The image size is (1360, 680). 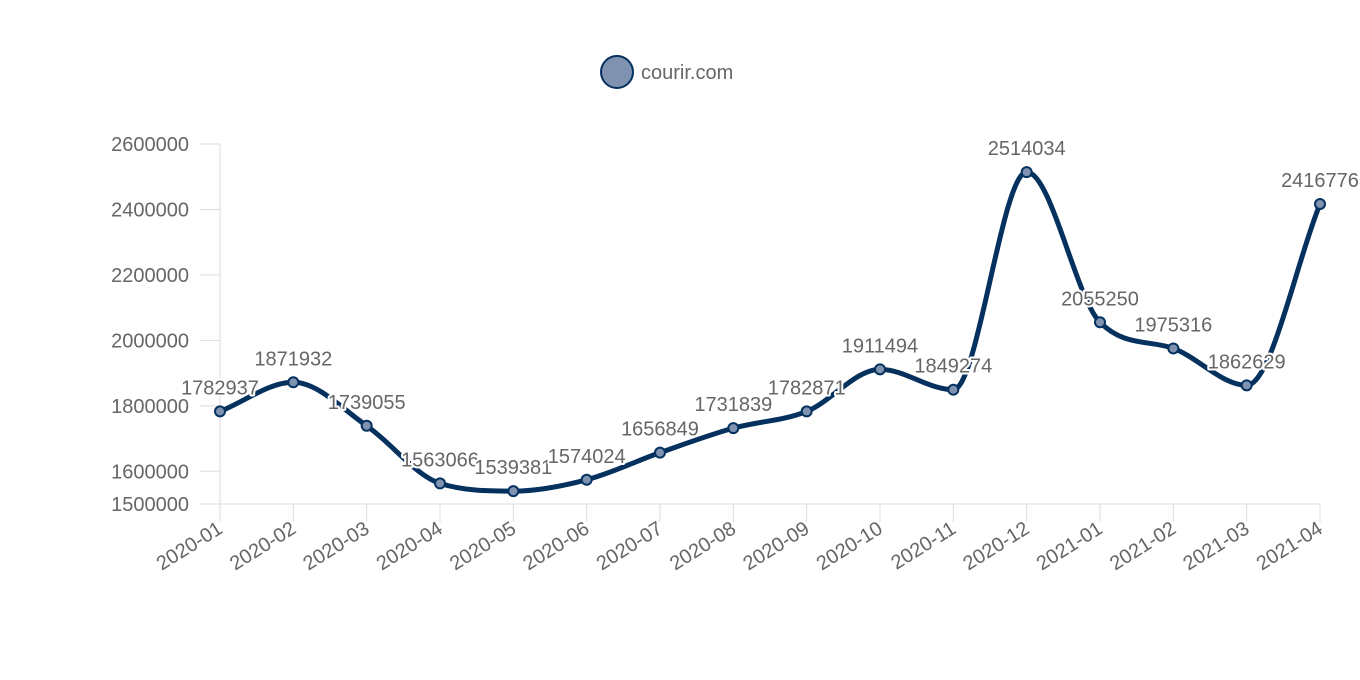 What do you see at coordinates (923, 546) in the screenshot?
I see `x-tick-label: 2020-11` at bounding box center [923, 546].